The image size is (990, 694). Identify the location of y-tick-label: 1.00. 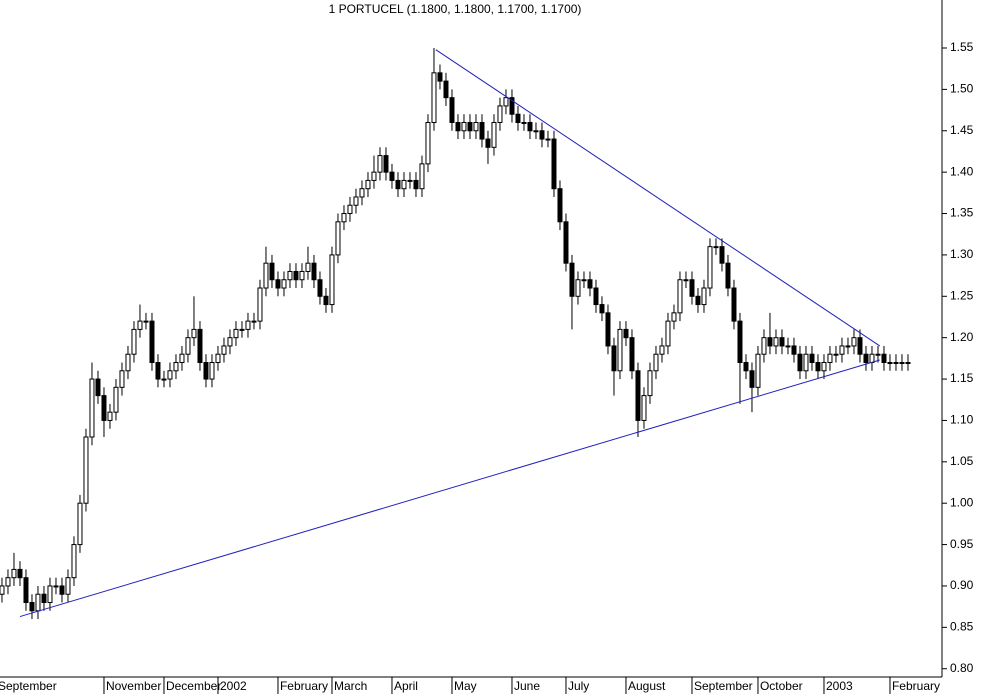
(962, 502).